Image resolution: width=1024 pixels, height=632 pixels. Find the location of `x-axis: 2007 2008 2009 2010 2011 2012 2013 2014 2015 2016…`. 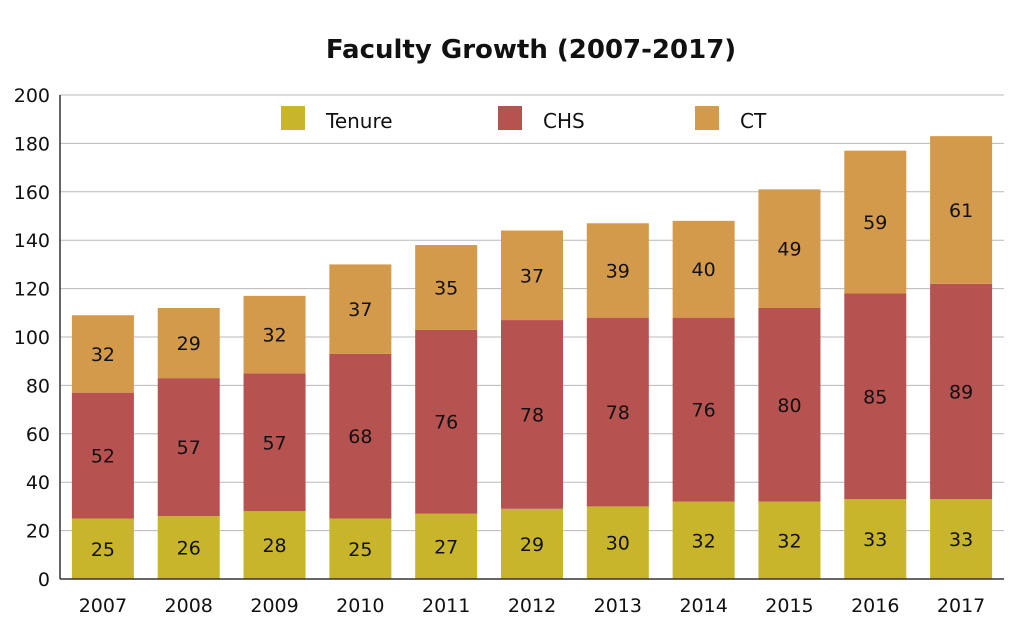

x-axis: 2007 2008 2009 2010 2011 2012 2013 2014 2015 2016… is located at coordinates (532, 597).